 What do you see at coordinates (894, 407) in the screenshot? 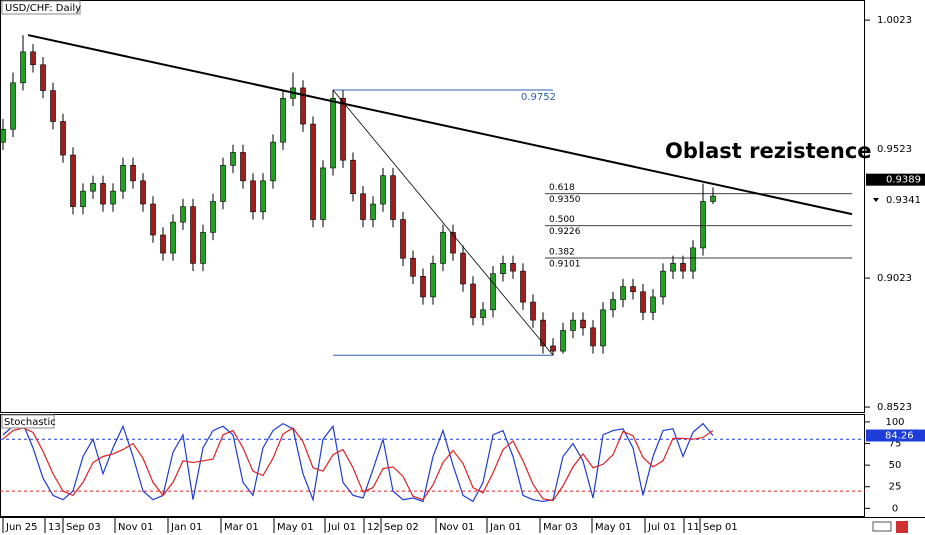
I see `y-tick-label: 0.8523` at bounding box center [894, 407].